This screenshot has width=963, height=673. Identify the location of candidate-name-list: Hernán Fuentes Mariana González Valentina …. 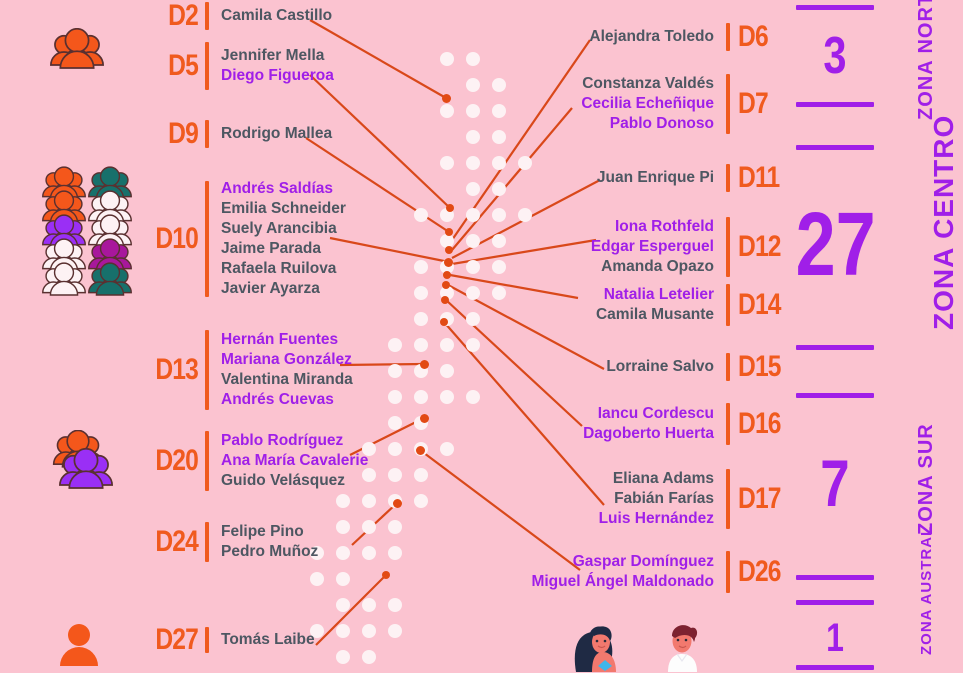
(287, 370).